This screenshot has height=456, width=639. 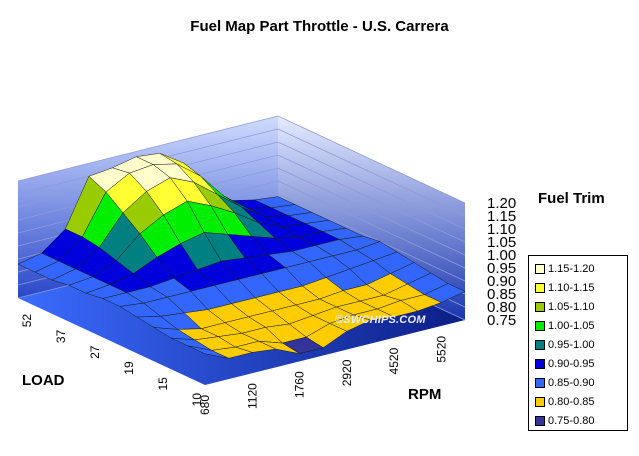 What do you see at coordinates (205, 405) in the screenshot?
I see `x-tick-label: 680` at bounding box center [205, 405].